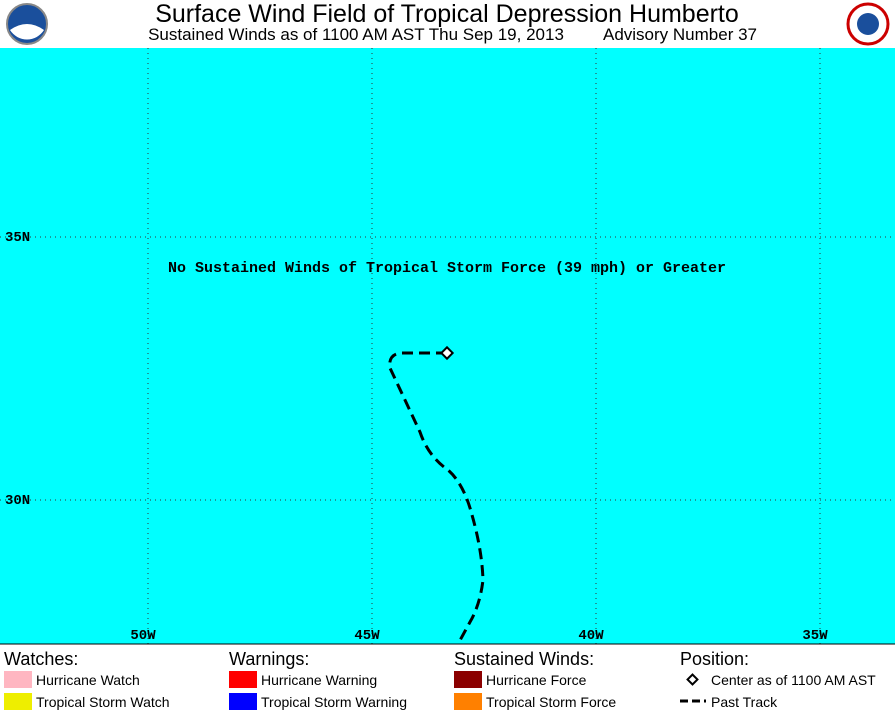 Image resolution: width=895 pixels, height=716 pixels. I want to click on legend-item: Center as of 1100 AM AST, so click(793, 680).